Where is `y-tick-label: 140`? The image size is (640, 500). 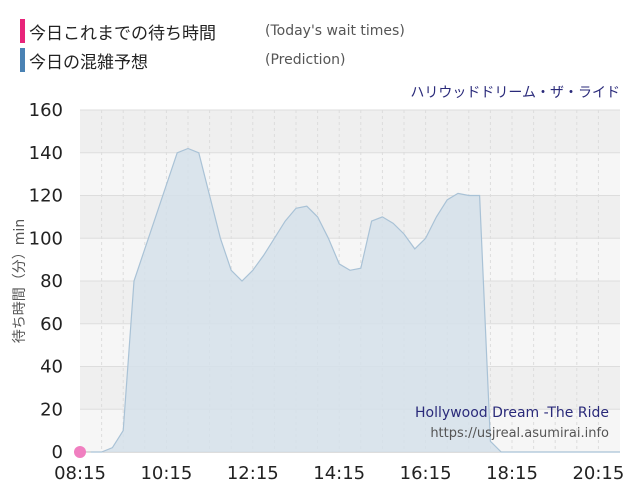
y-tick-label: 140 is located at coordinates (46, 153).